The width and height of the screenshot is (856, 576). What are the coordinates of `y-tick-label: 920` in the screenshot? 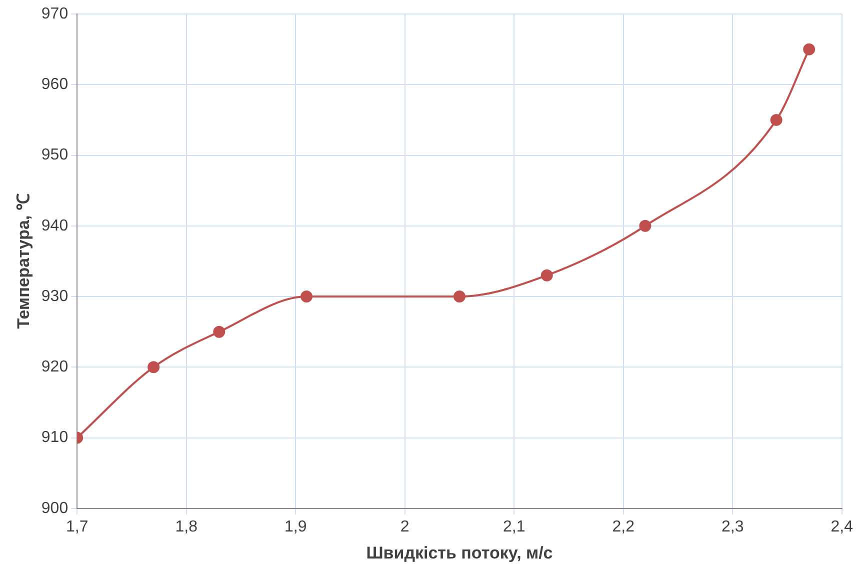 It's located at (54, 367).